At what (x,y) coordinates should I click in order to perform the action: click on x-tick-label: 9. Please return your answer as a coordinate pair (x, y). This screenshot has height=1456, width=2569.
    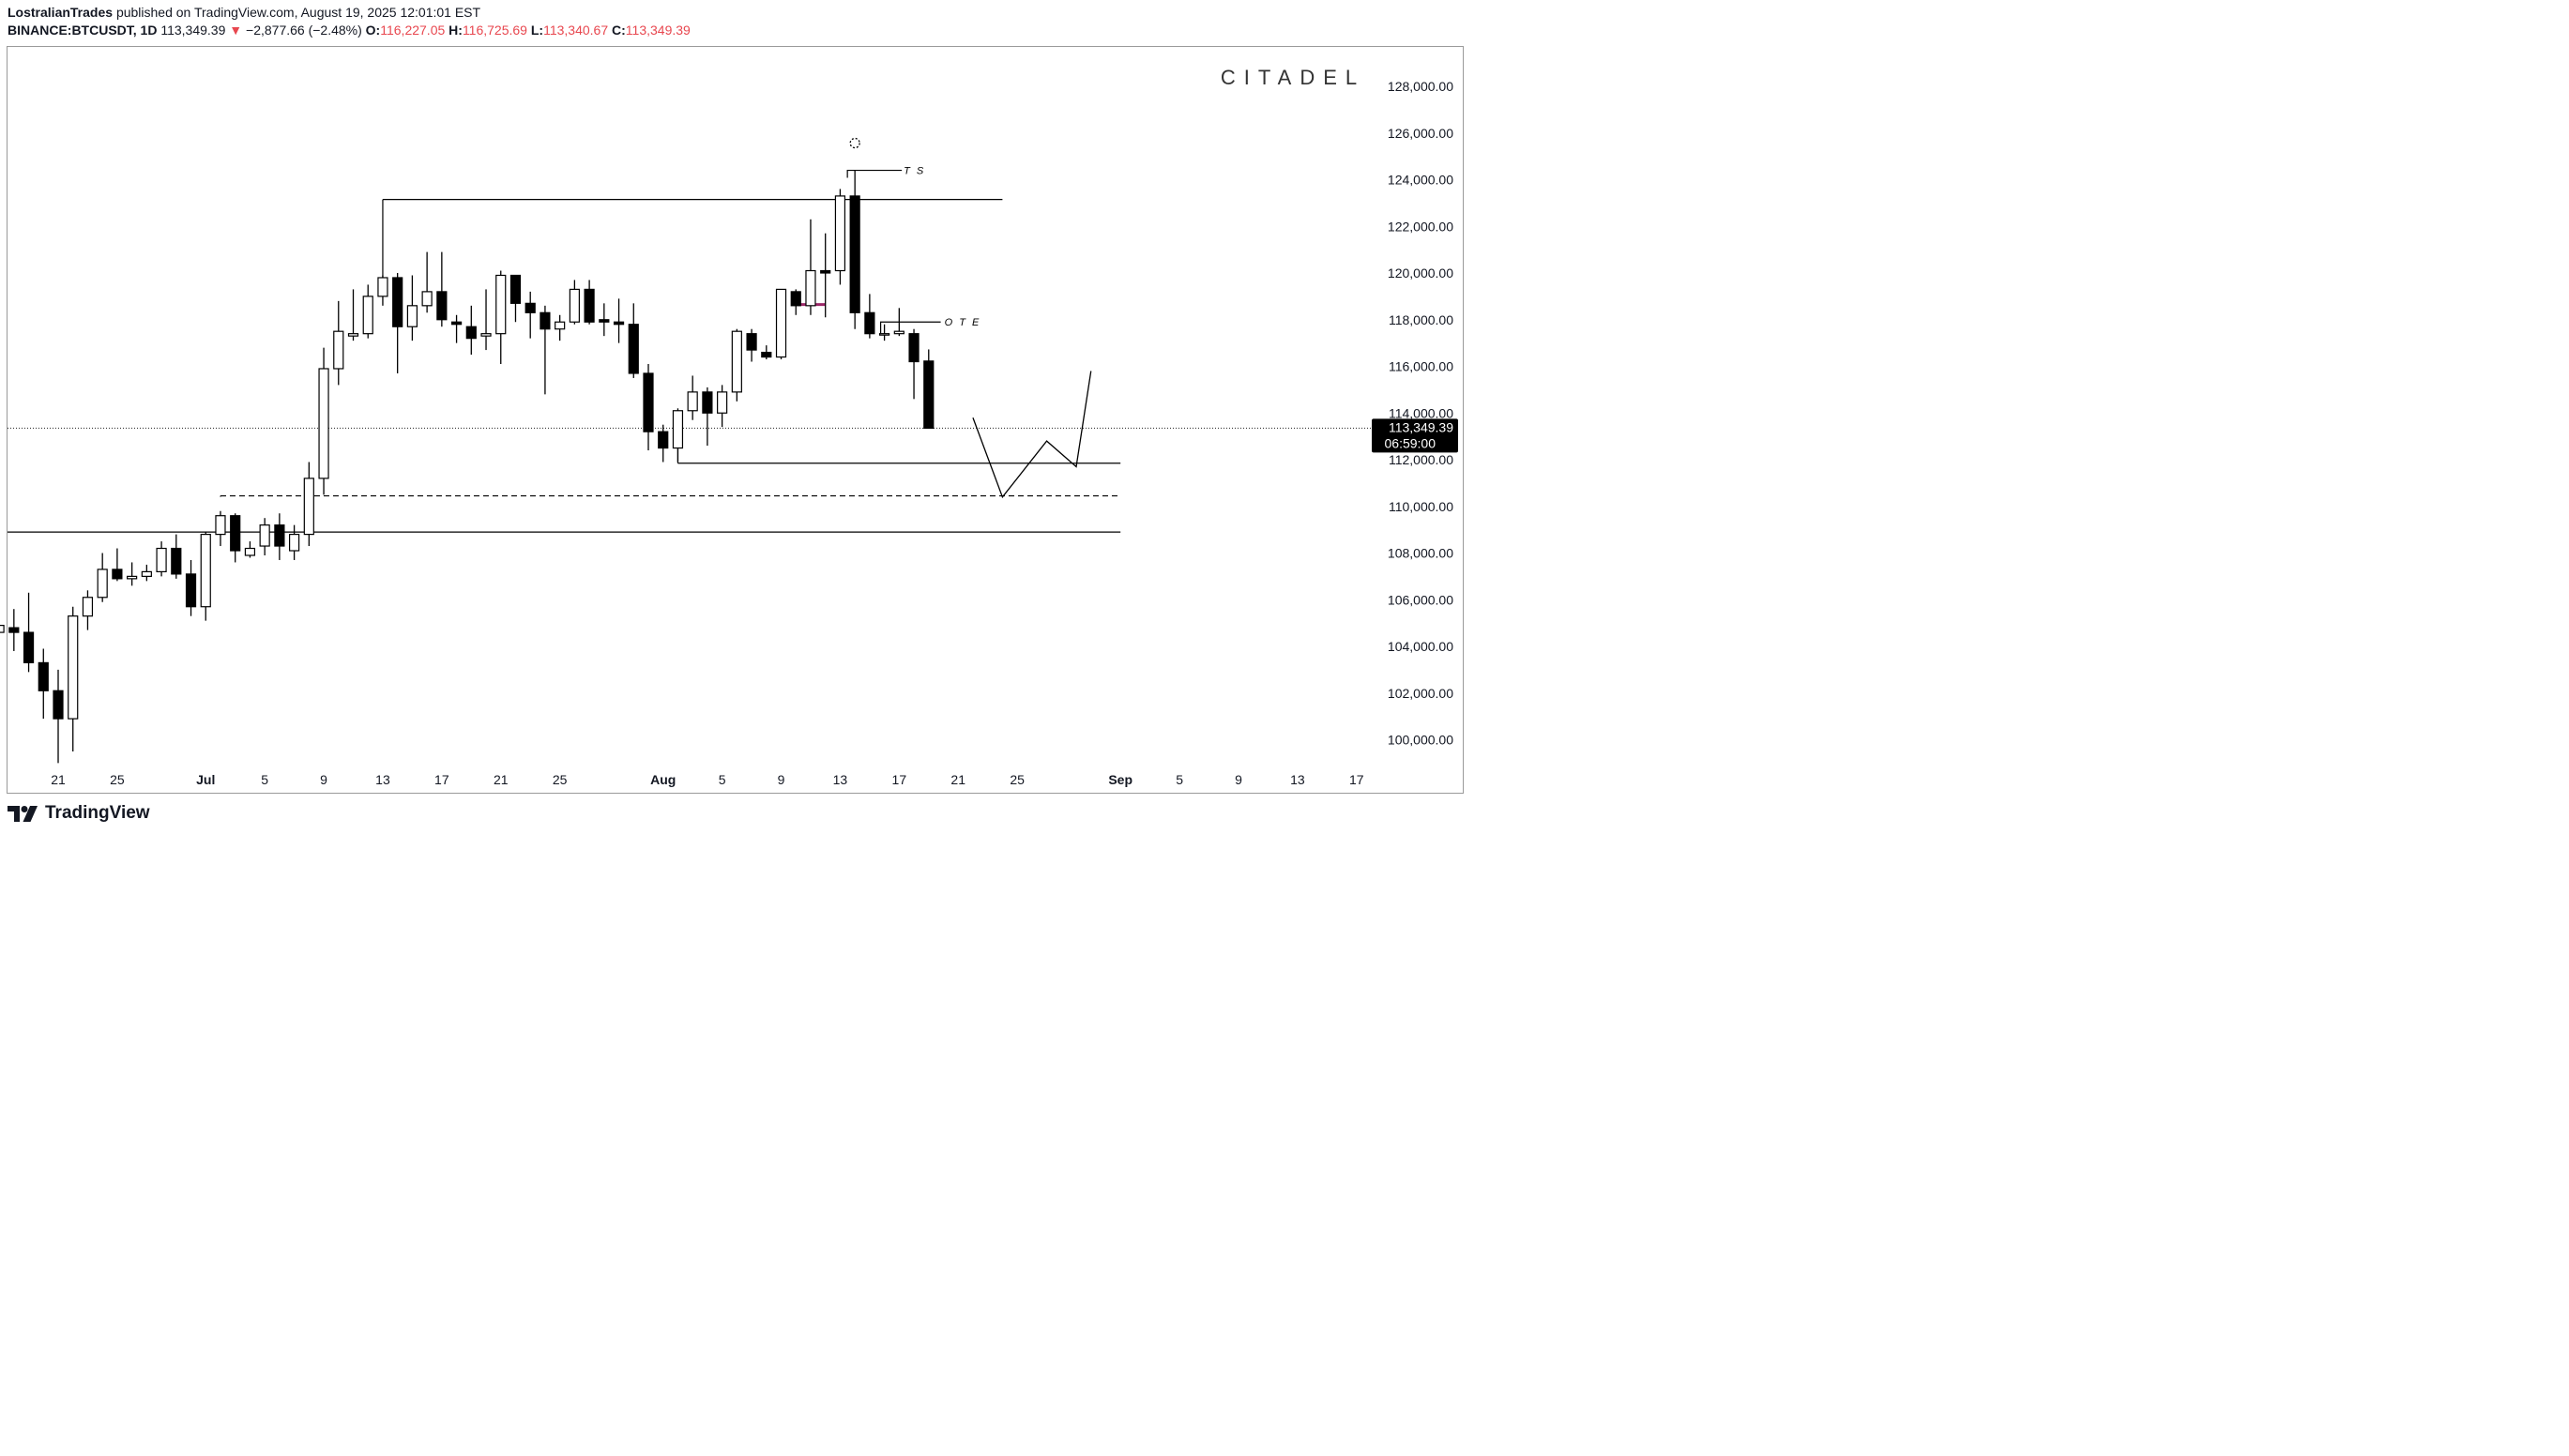
    Looking at the image, I should click on (1239, 779).